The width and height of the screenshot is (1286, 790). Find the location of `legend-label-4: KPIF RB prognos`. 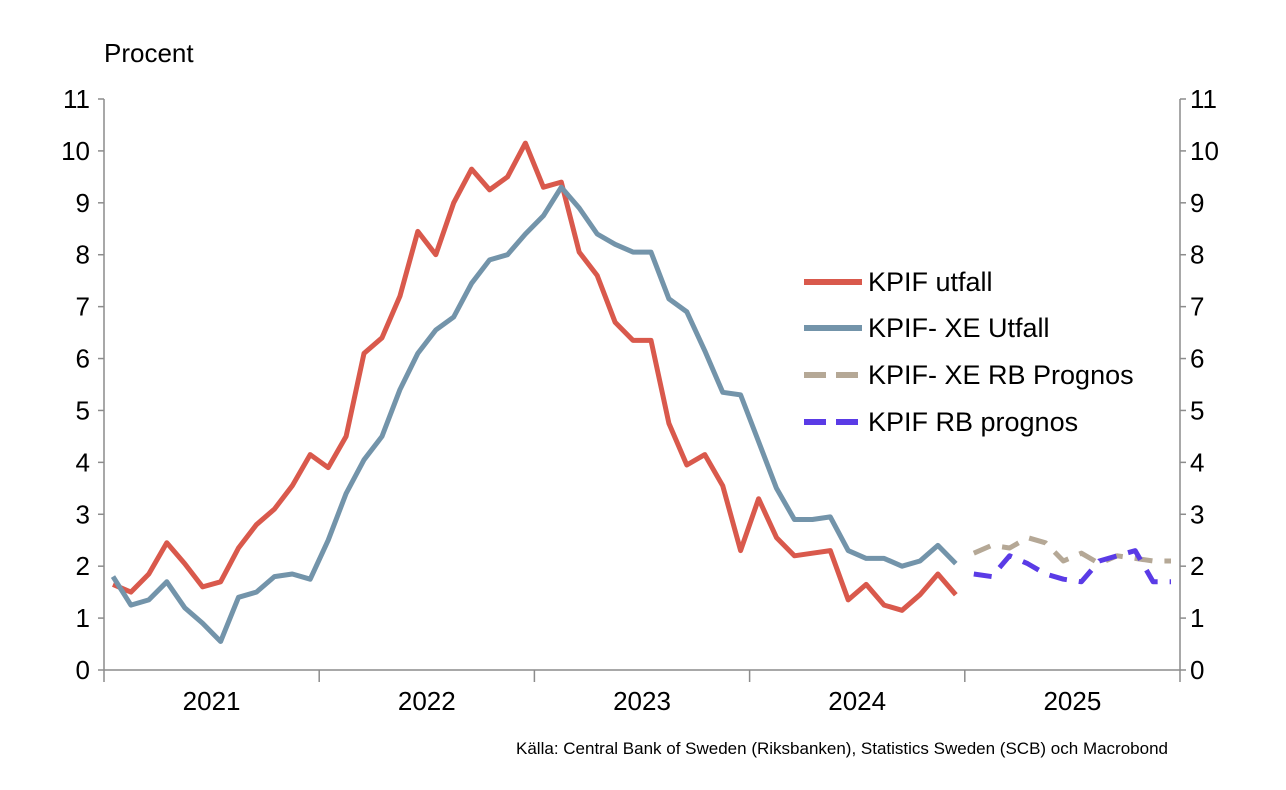

legend-label-4: KPIF RB prognos is located at coordinates (973, 422).